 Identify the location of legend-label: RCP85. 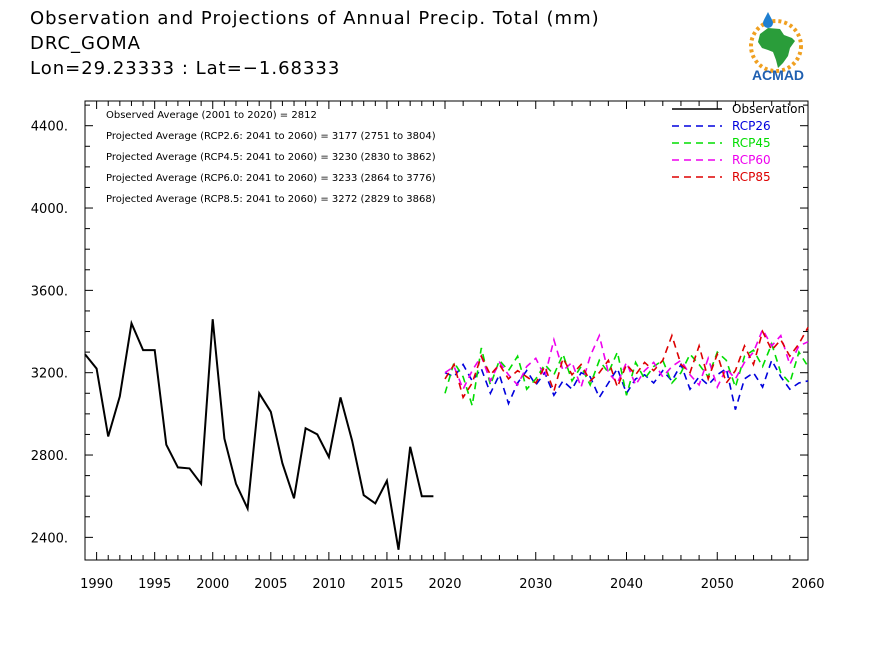
(751, 177).